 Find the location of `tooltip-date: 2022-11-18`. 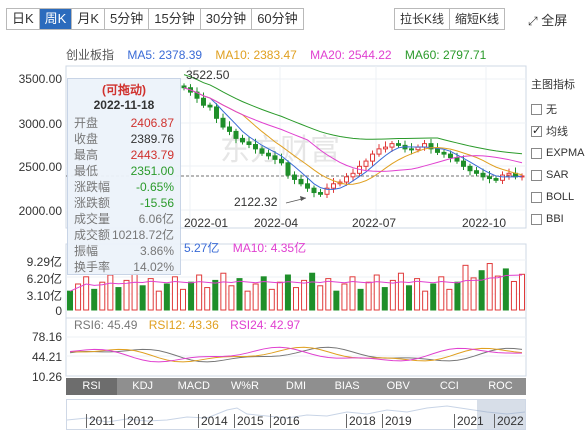

tooltip-date: 2022-11-18 is located at coordinates (124, 105).